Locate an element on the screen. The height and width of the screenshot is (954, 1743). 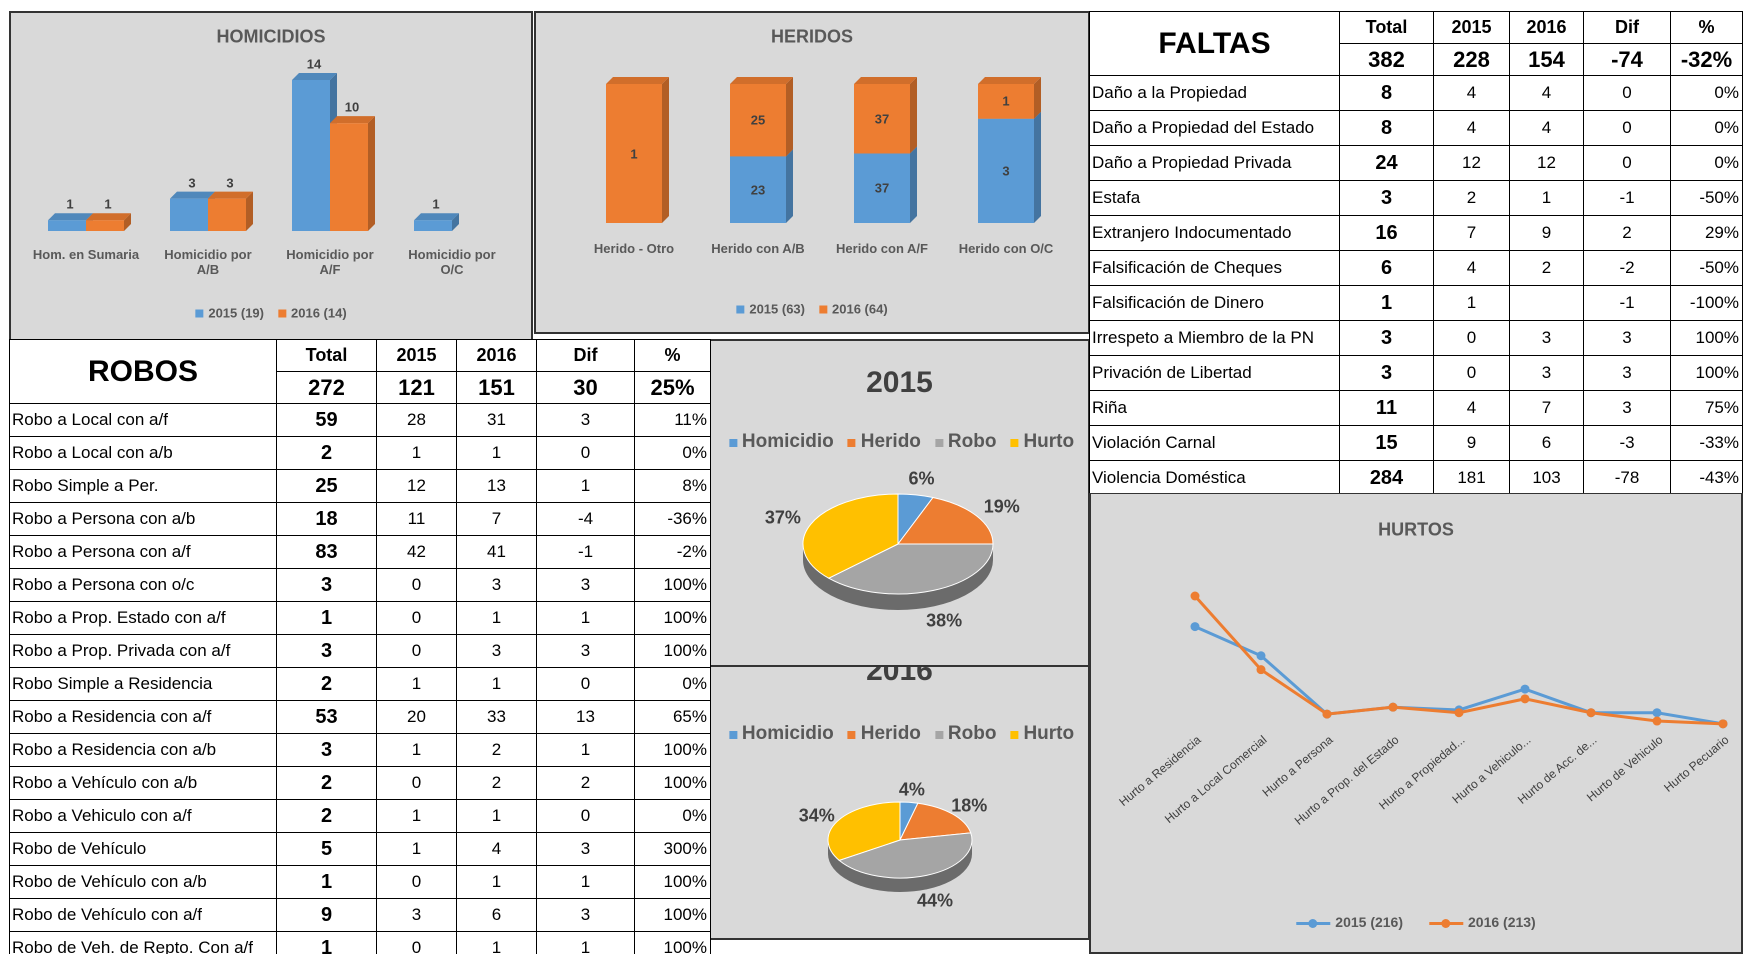
legend-label: Hurto is located at coordinates (1049, 441).